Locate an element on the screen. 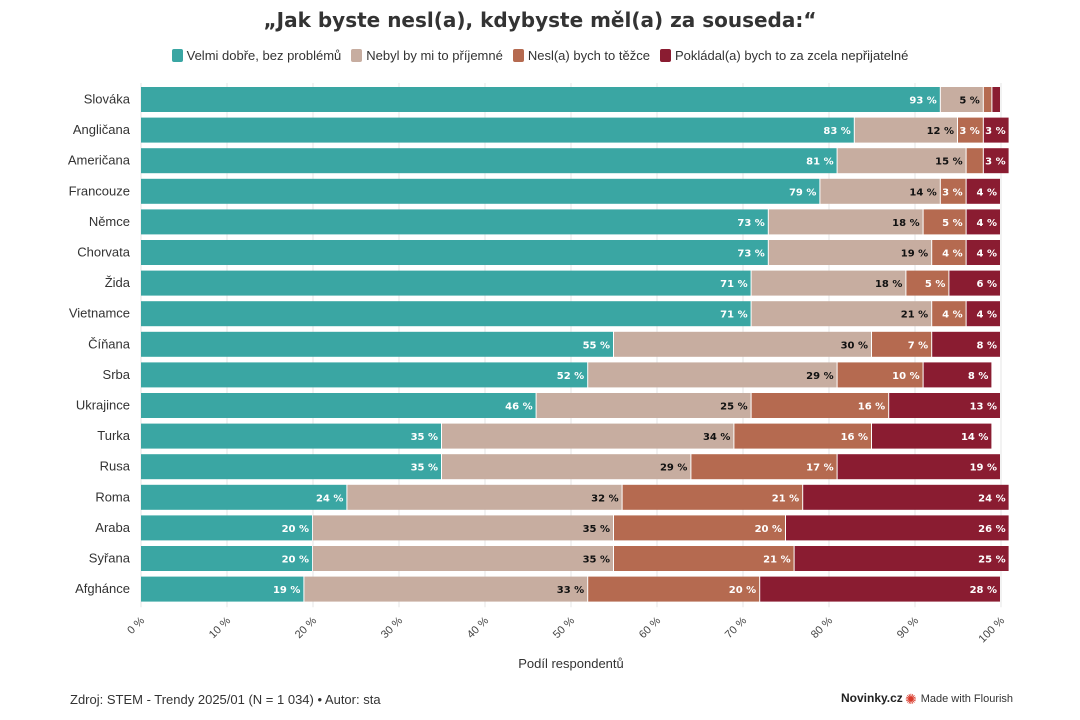 The width and height of the screenshot is (1080, 720). data-label: 12 % is located at coordinates (940, 131).